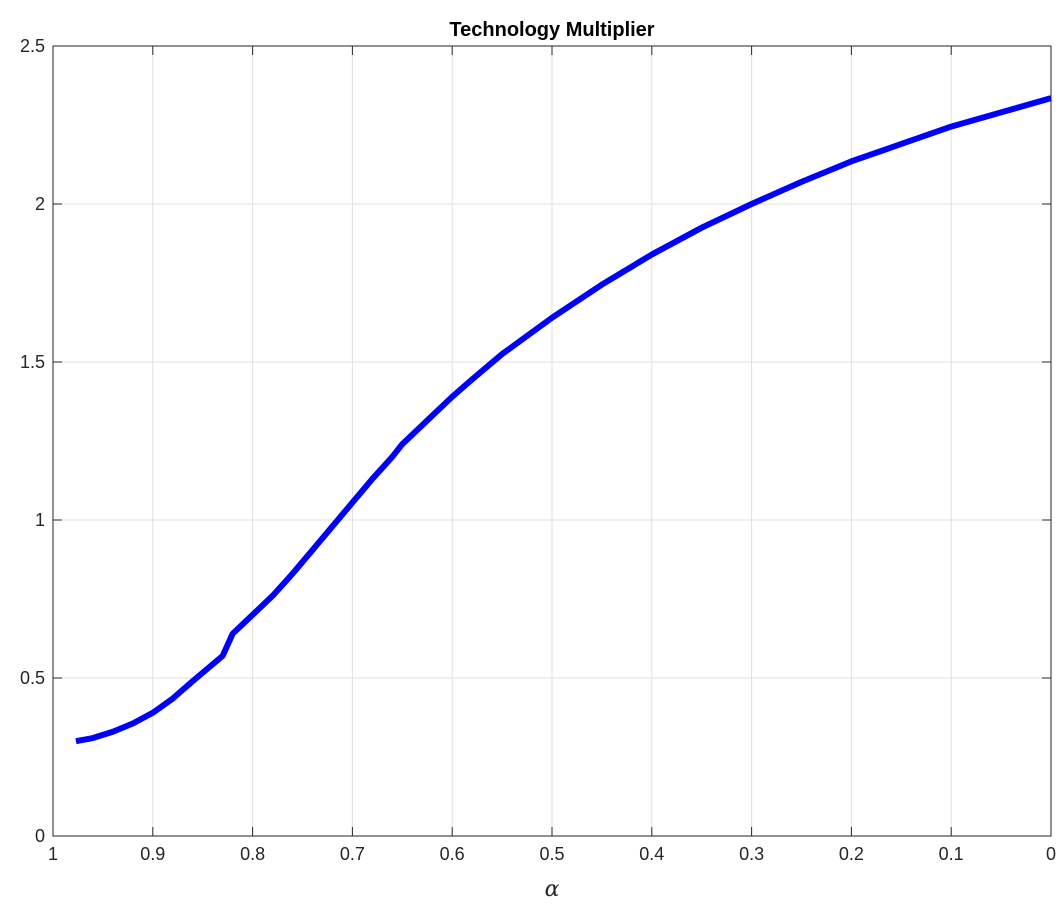 This screenshot has height=909, width=1063. What do you see at coordinates (552, 889) in the screenshot?
I see `x-axis-label: α` at bounding box center [552, 889].